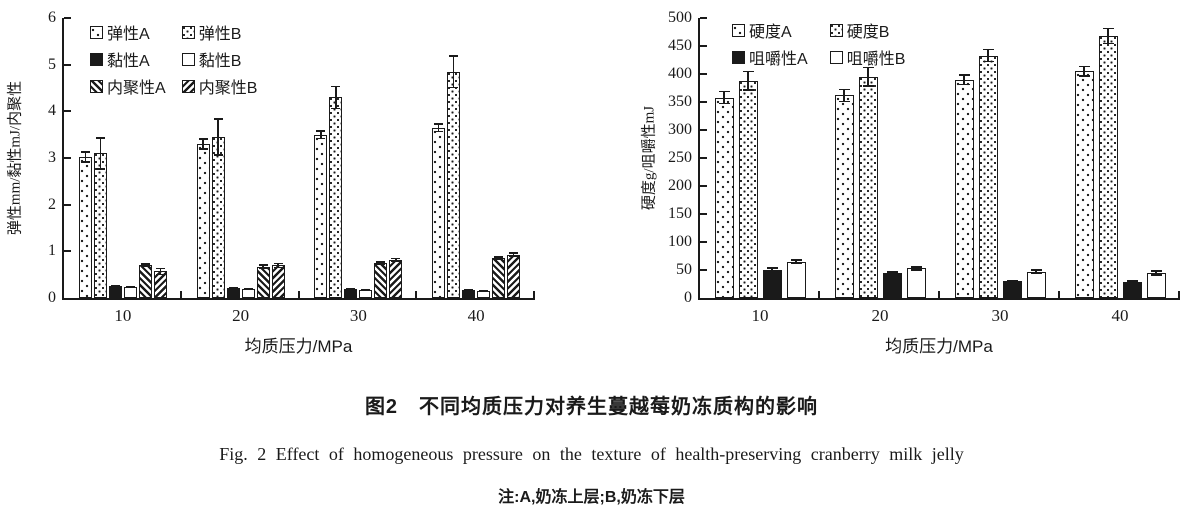 The height and width of the screenshot is (521, 1183). I want to click on legend-label: 内聚性B, so click(228, 88).